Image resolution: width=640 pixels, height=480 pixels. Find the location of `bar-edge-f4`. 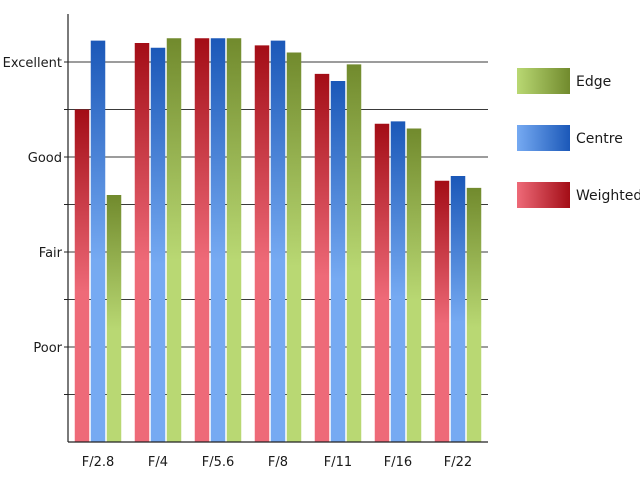

bar-edge-f4 is located at coordinates (174, 240).